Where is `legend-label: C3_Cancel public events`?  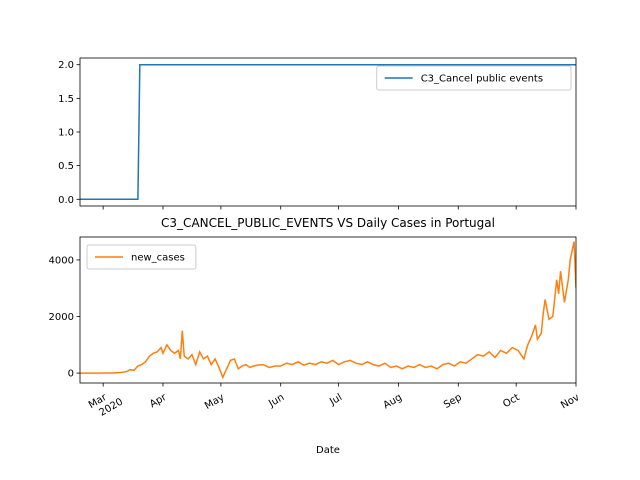 legend-label: C3_Cancel public events is located at coordinates (482, 79).